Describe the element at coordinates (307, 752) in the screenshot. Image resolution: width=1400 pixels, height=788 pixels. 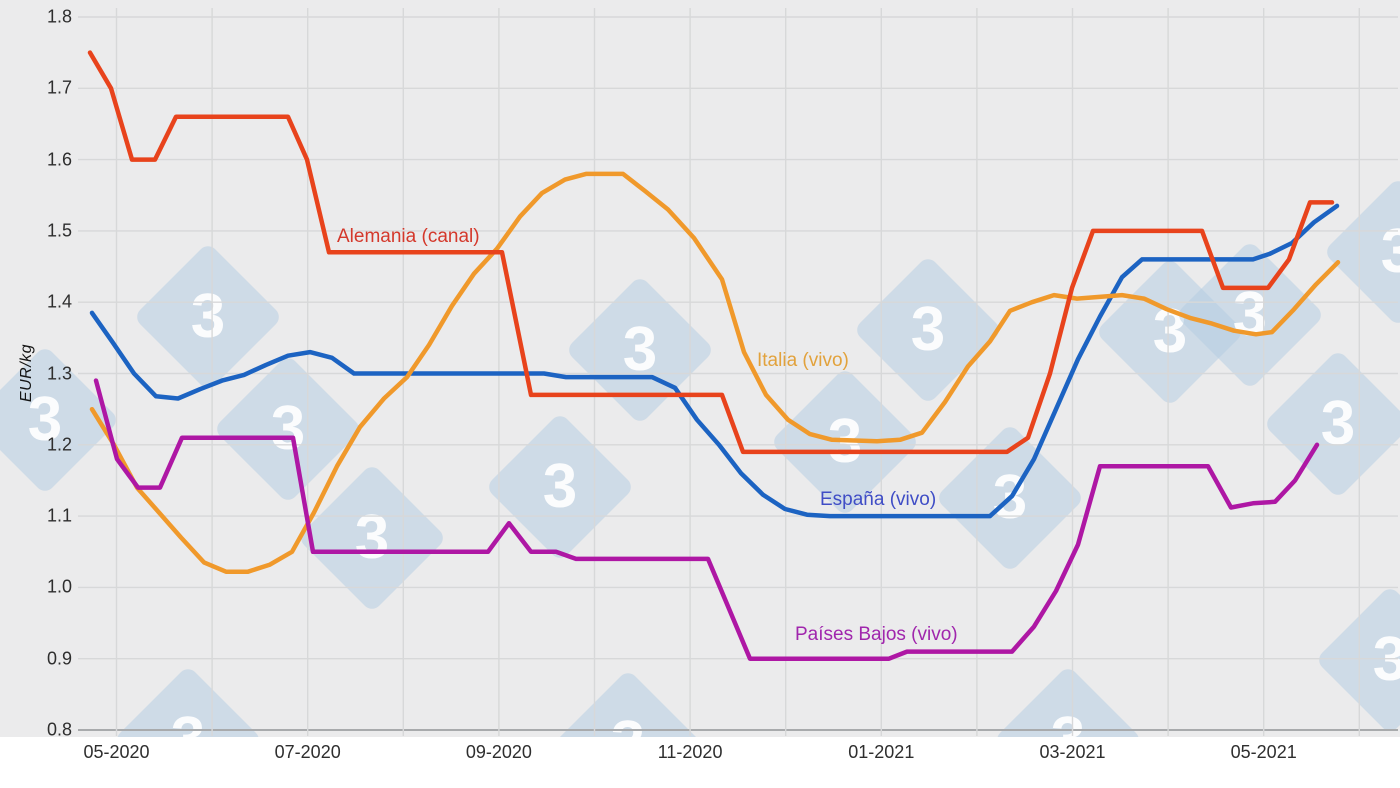
I see `x-tick-label: 07-2020` at that location.